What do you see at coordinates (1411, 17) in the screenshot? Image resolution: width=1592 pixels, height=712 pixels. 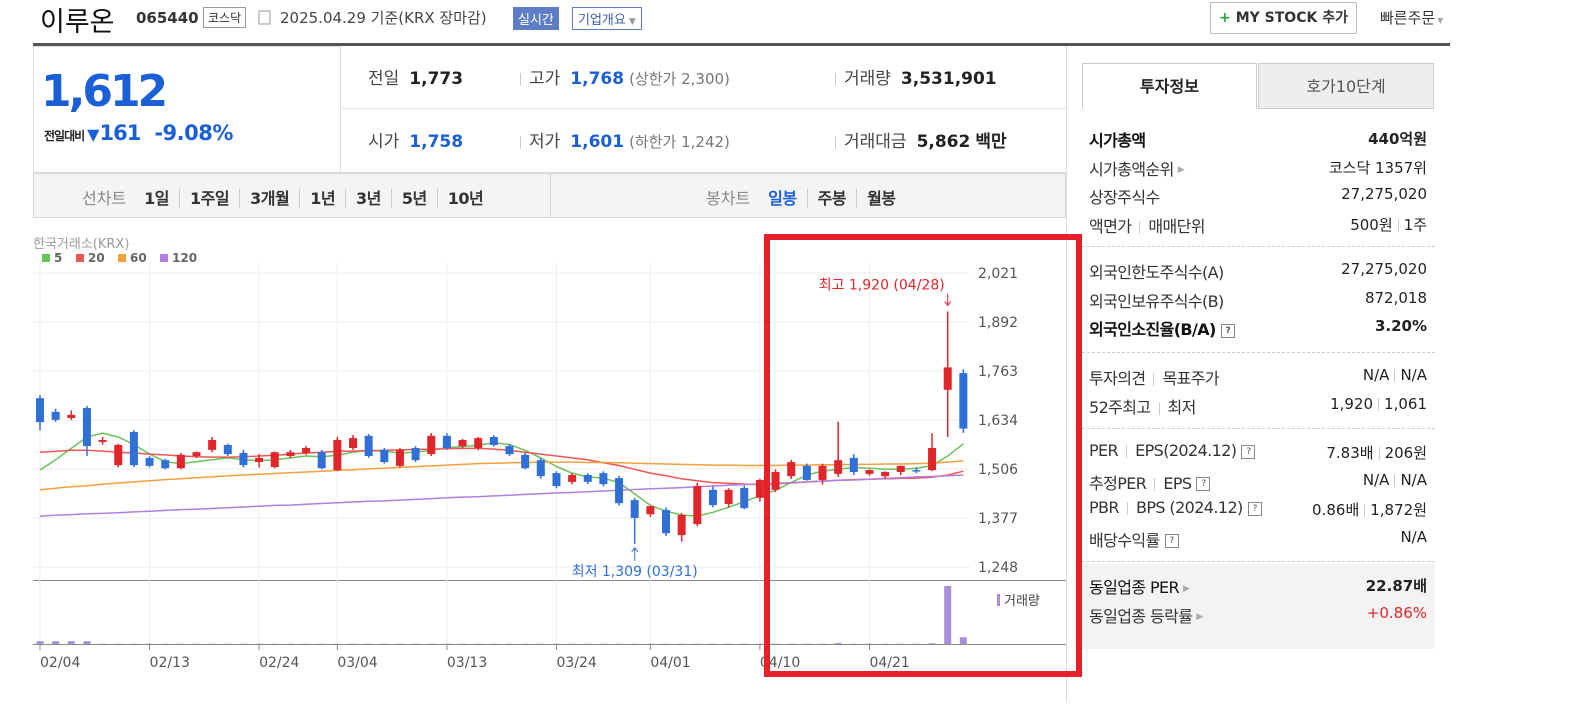 I see `quick-order: 빠른주문 ▼` at bounding box center [1411, 17].